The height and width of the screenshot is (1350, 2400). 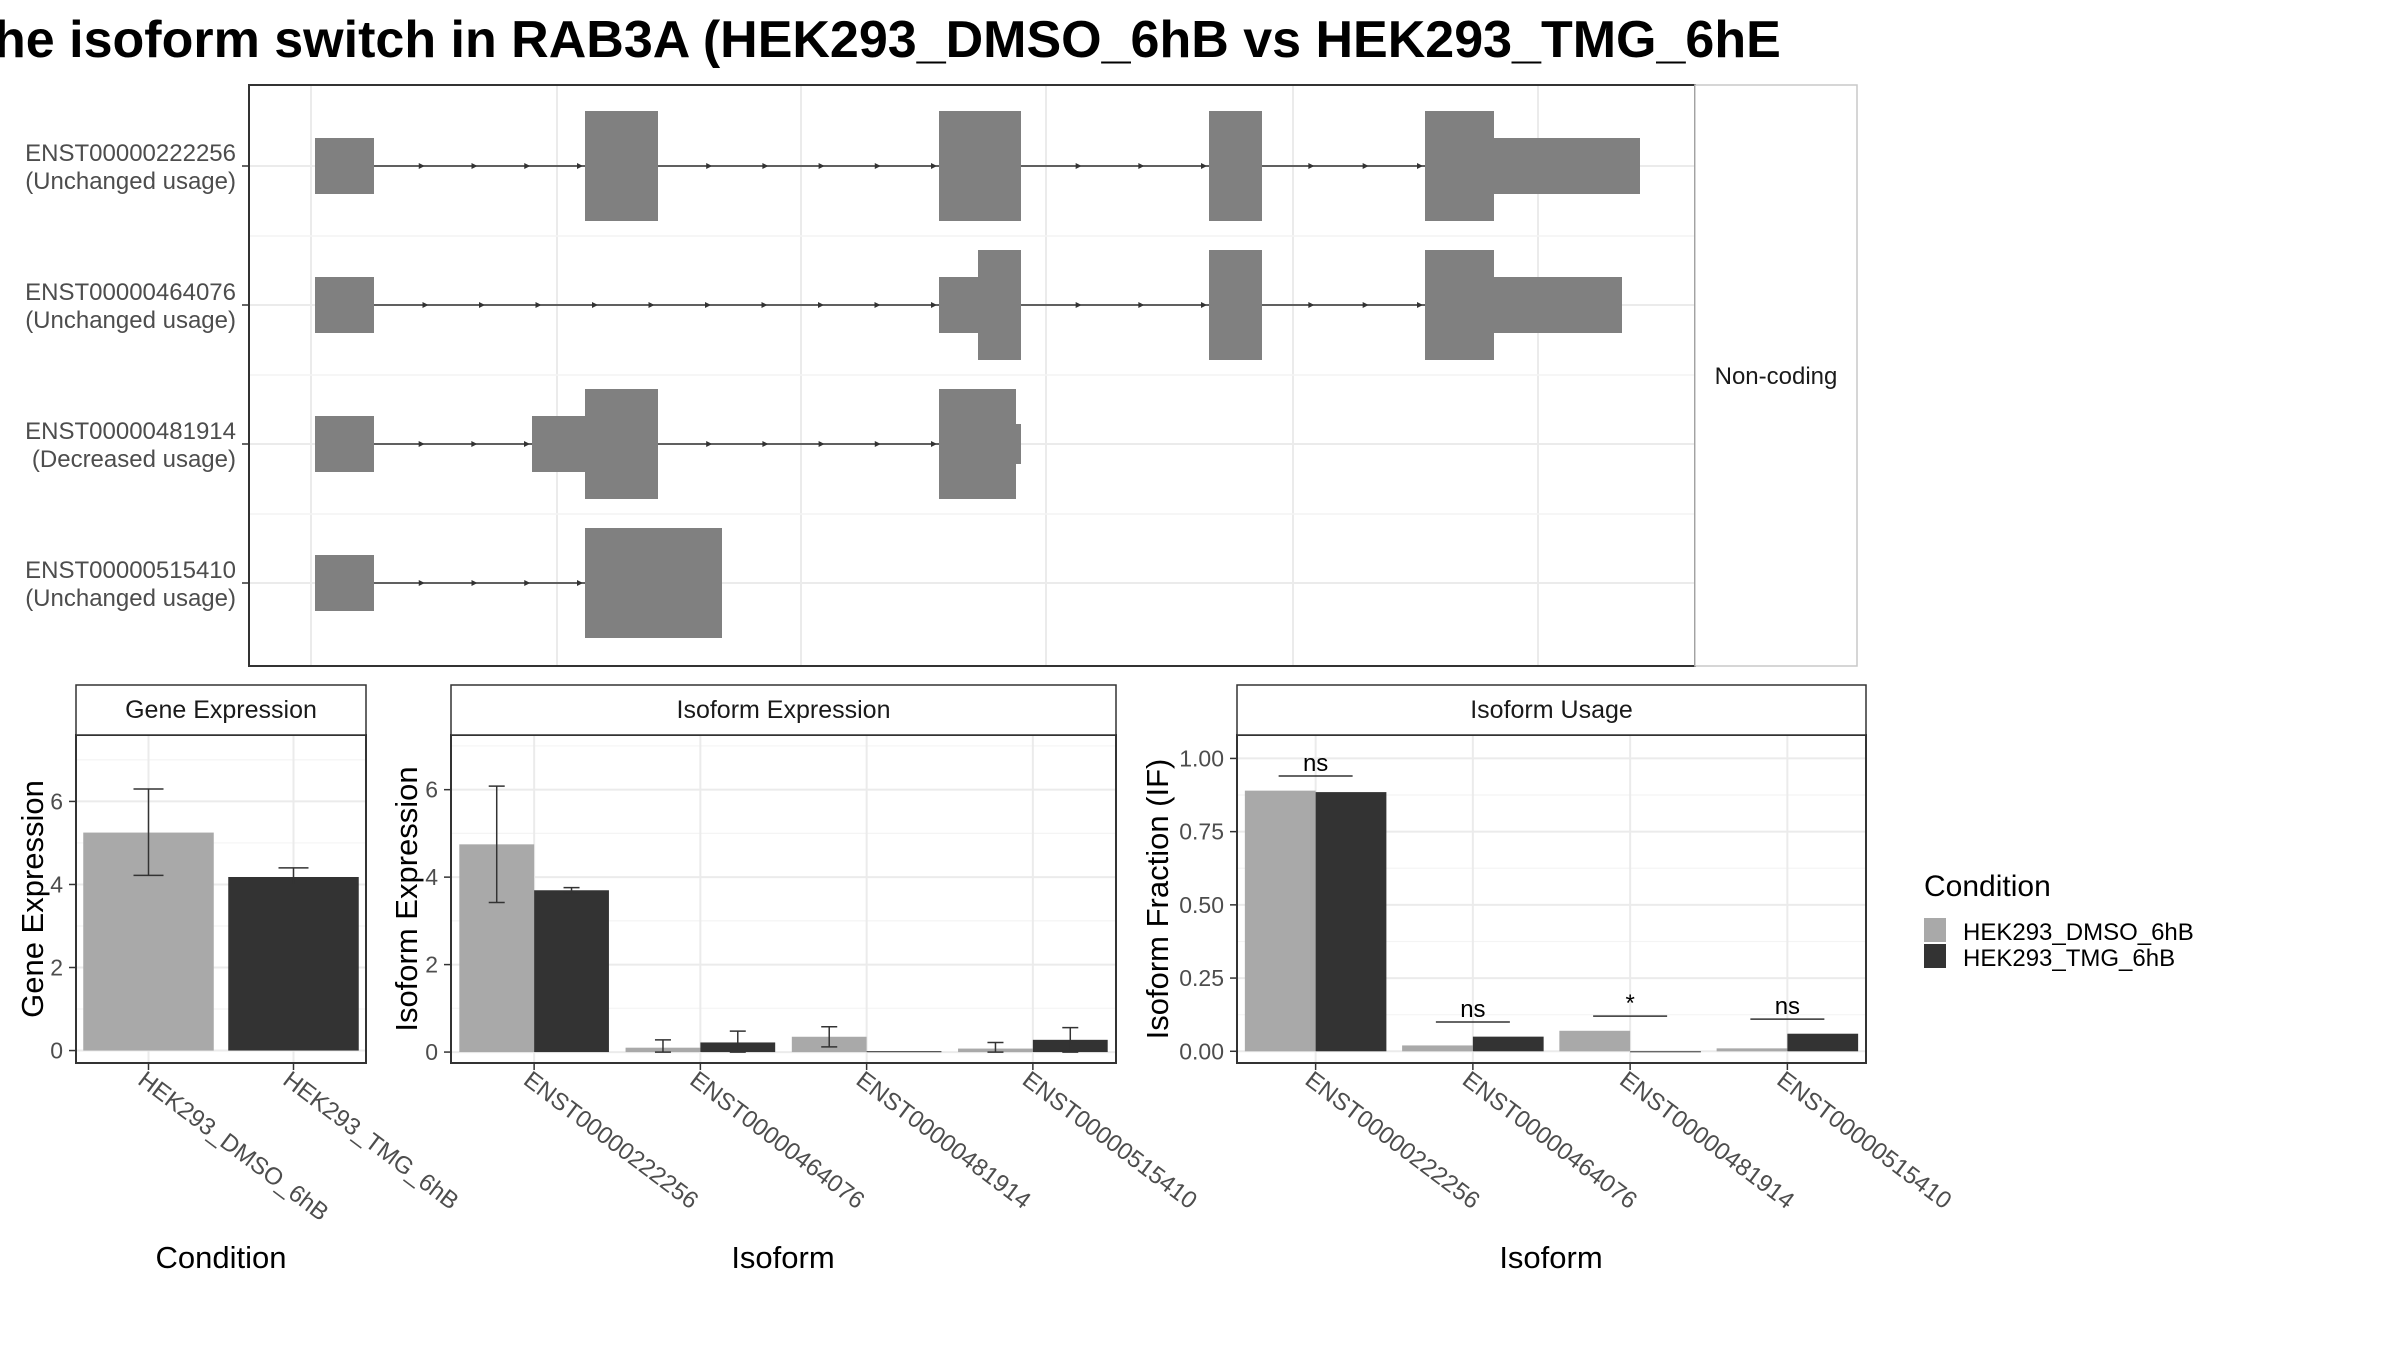 I want to click on structure-strip, so click(x=1776, y=375).